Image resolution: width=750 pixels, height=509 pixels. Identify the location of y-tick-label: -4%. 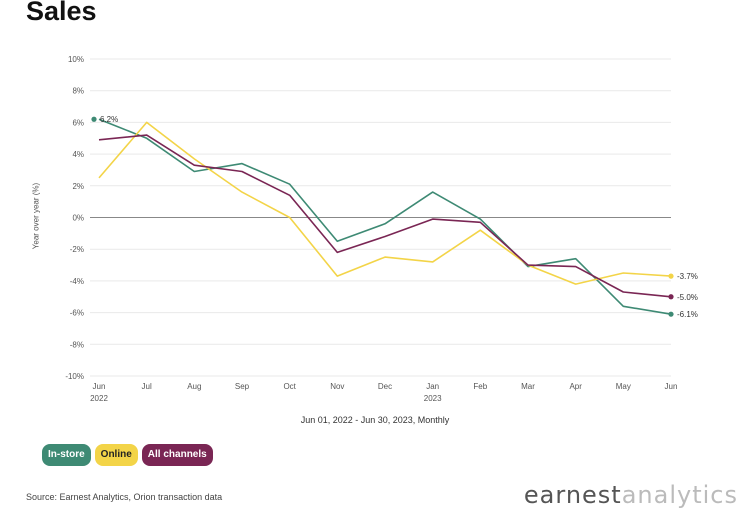
(77, 281).